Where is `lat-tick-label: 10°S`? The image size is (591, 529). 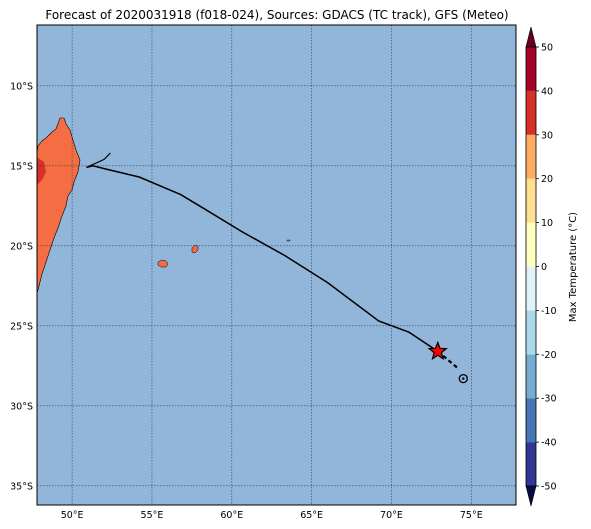
lat-tick-label: 10°S is located at coordinates (21, 86).